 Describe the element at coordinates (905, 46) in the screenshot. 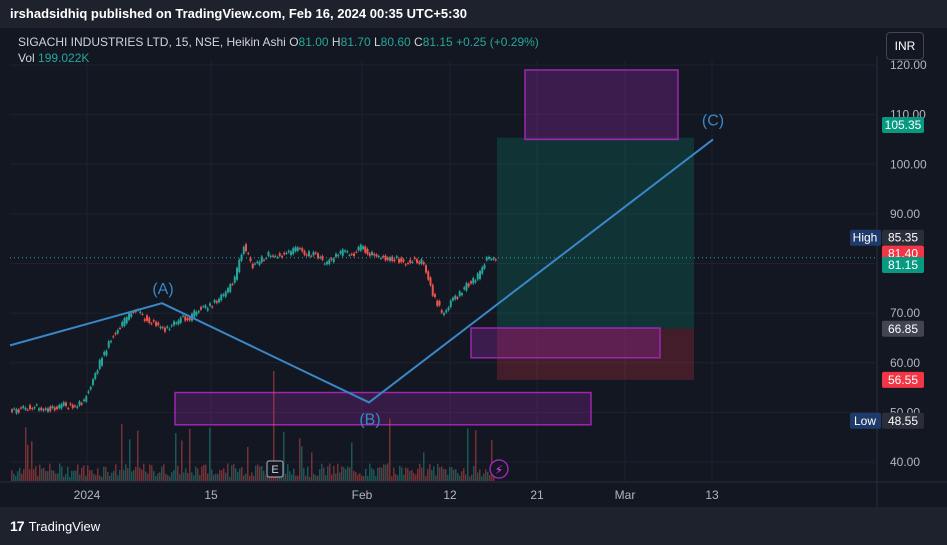

I see `currency-button: INR` at that location.